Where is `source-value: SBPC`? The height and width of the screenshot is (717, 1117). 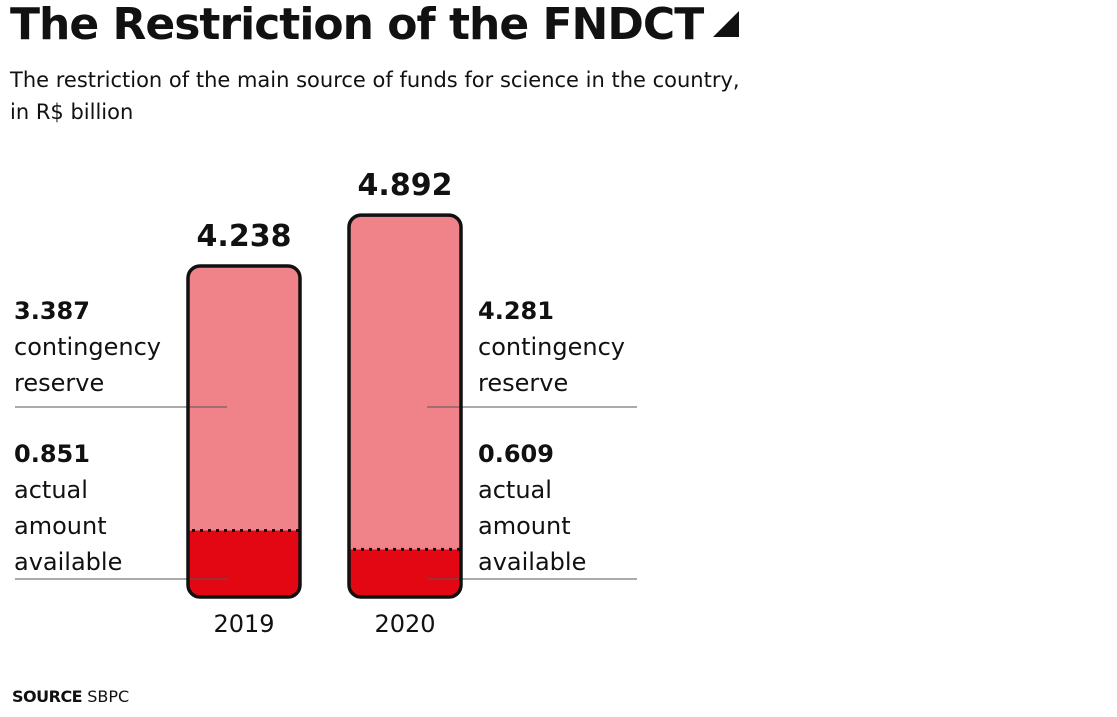
source-value: SBPC is located at coordinates (108, 696).